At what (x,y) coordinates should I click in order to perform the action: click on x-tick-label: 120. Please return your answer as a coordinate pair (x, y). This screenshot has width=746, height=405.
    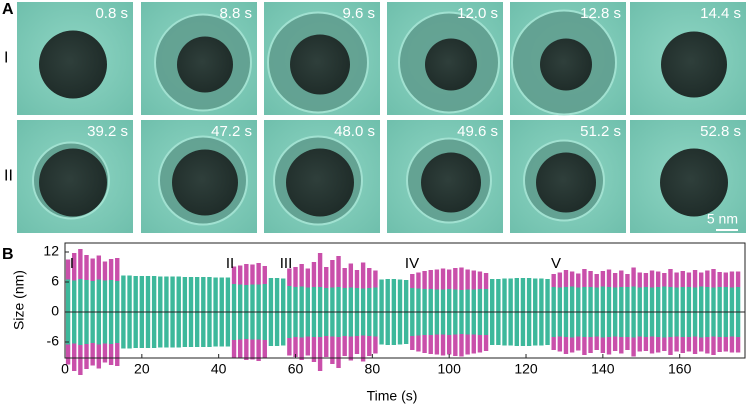
    Looking at the image, I should click on (526, 369).